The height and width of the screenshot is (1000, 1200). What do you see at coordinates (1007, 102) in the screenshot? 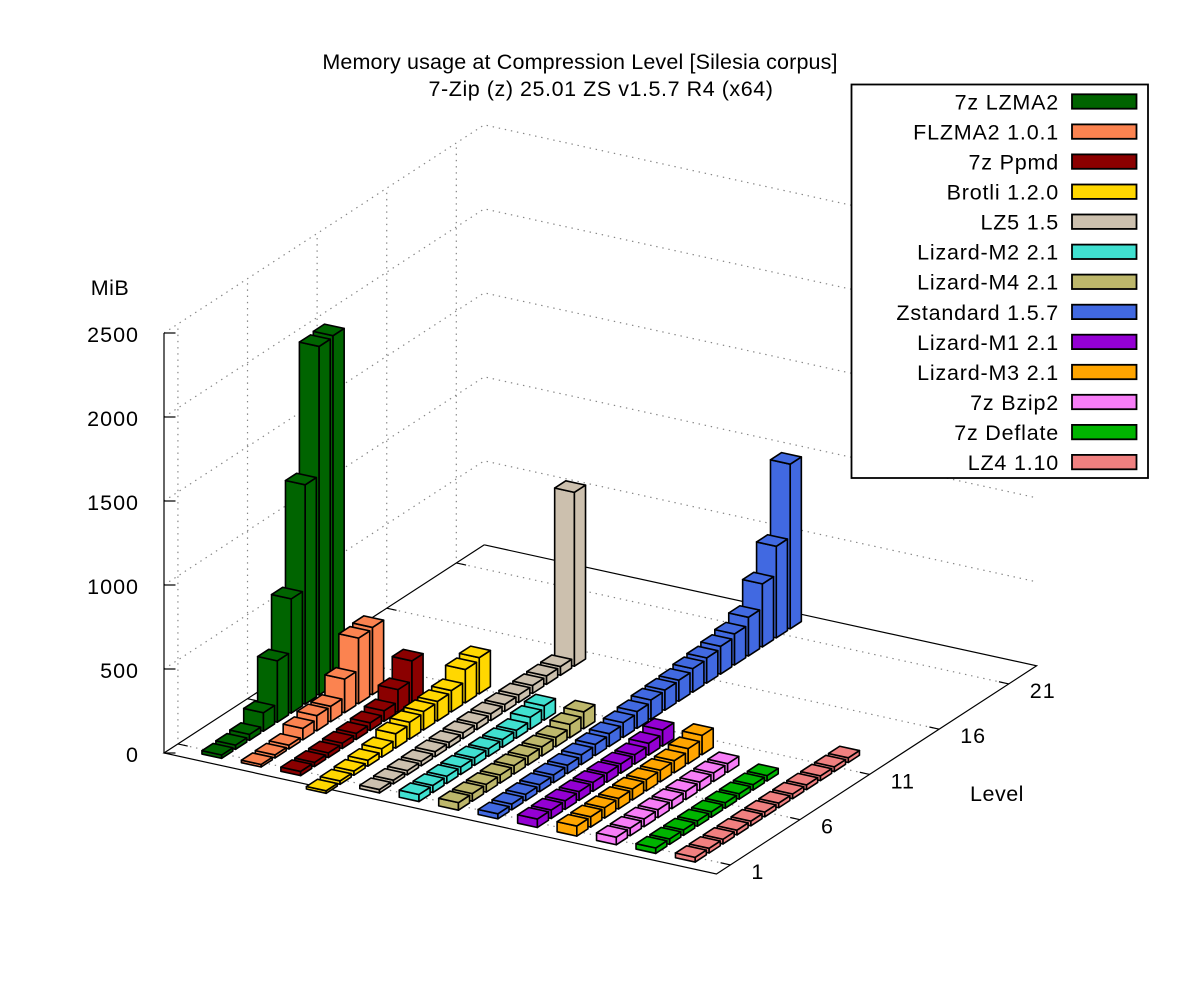
I see `svg-text: 7z LZMA2` at bounding box center [1007, 102].